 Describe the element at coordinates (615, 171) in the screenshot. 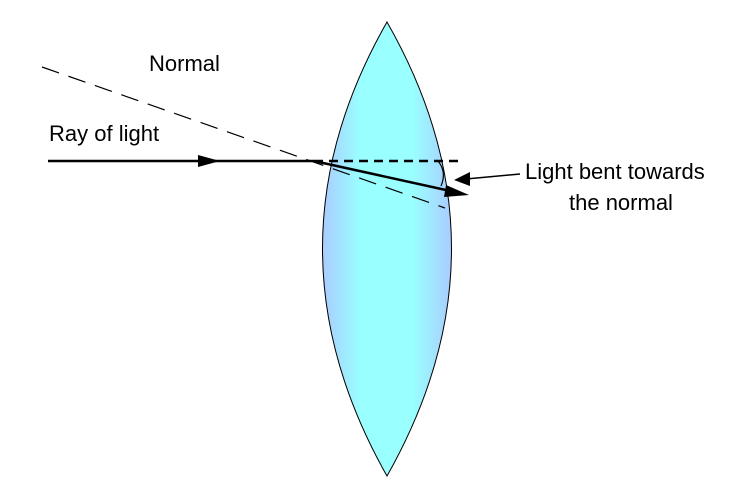

I see `bent-label-line1: Light bent towards` at that location.